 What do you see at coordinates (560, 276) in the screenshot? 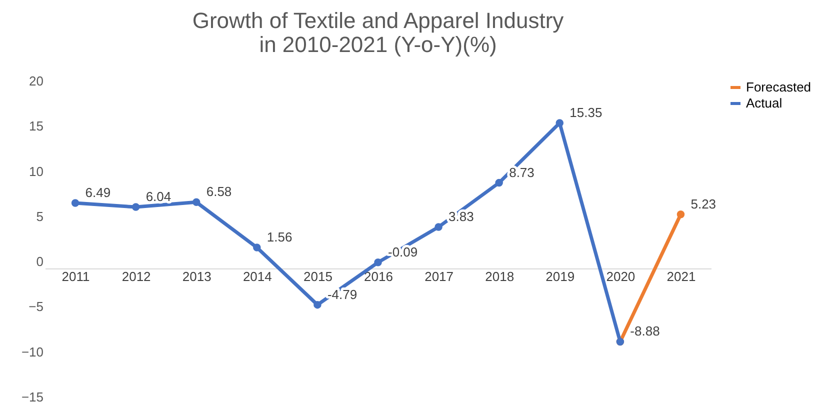
I see `x-tick-label: 2019` at bounding box center [560, 276].